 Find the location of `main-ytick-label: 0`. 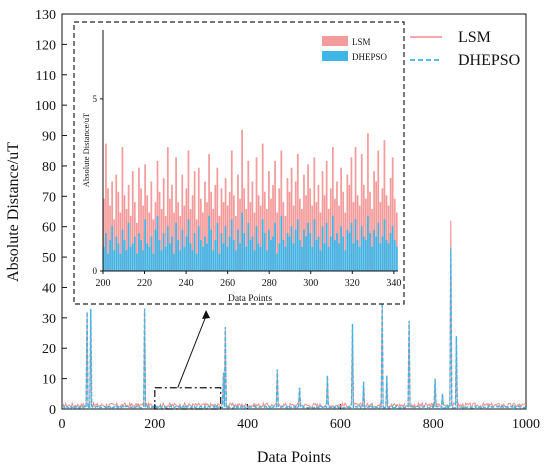

main-ytick-label: 0 is located at coordinates (52, 410).